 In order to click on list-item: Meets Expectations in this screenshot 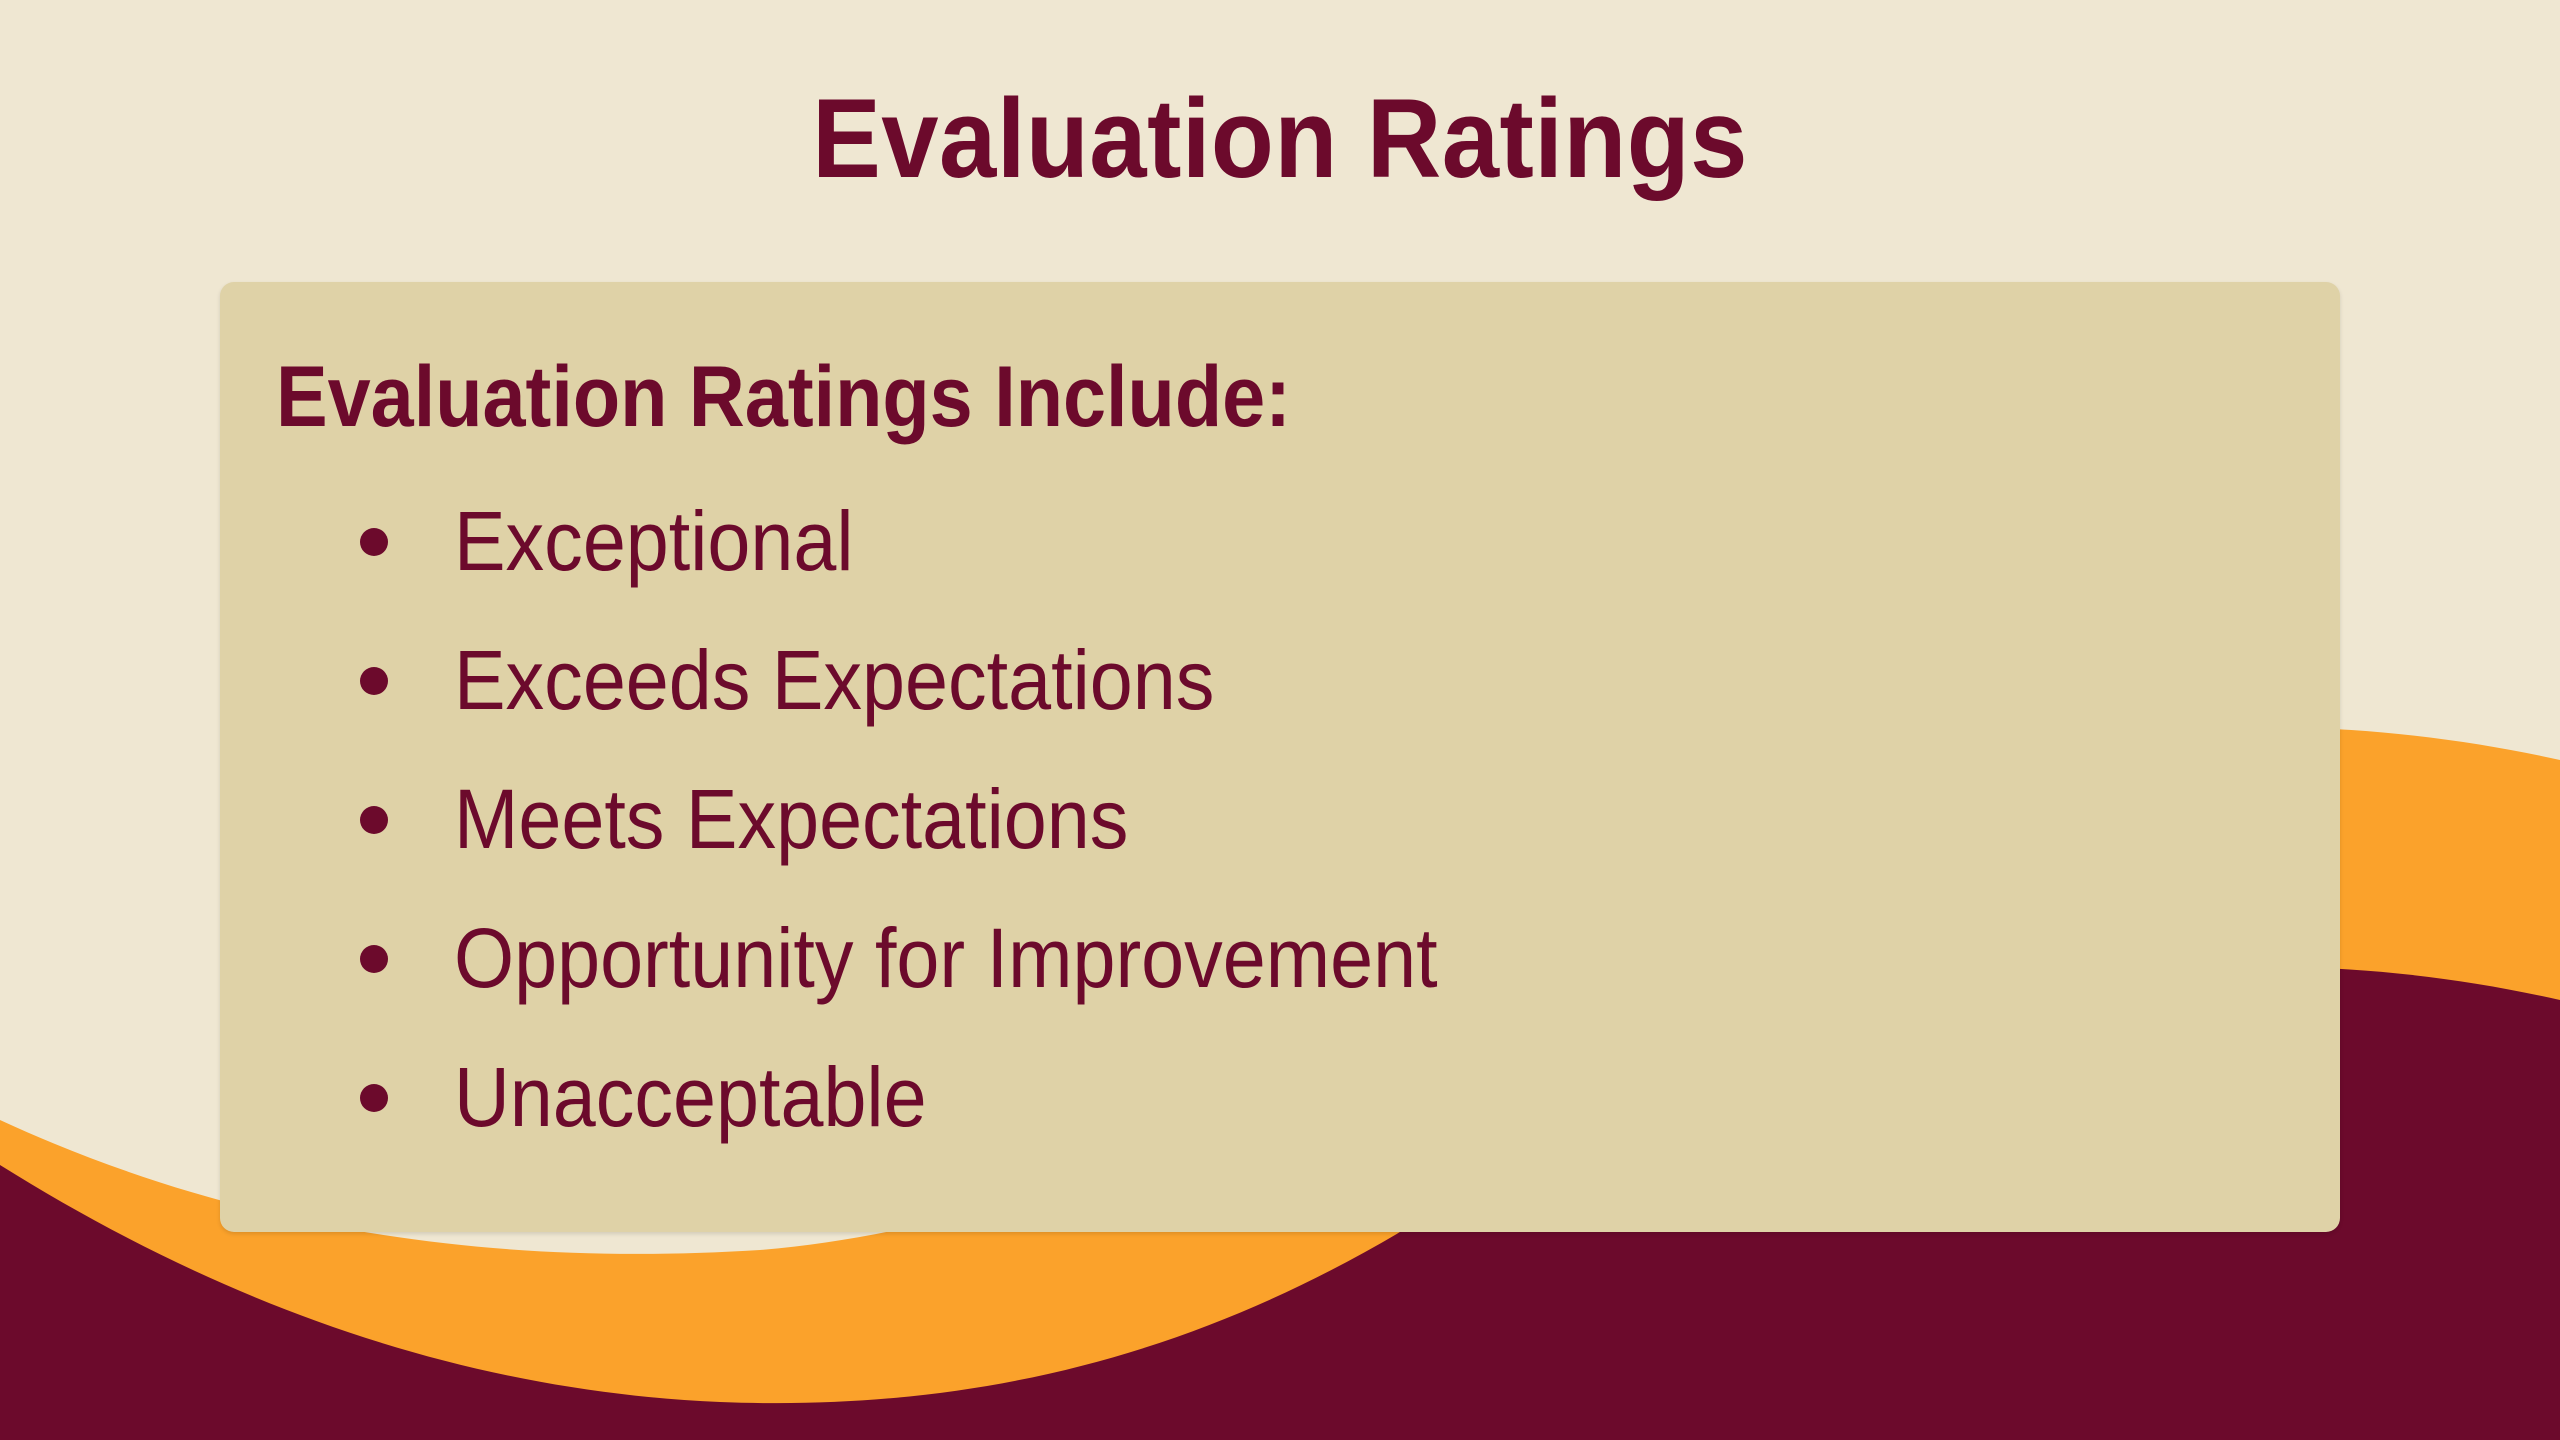, I will do `click(941, 819)`.